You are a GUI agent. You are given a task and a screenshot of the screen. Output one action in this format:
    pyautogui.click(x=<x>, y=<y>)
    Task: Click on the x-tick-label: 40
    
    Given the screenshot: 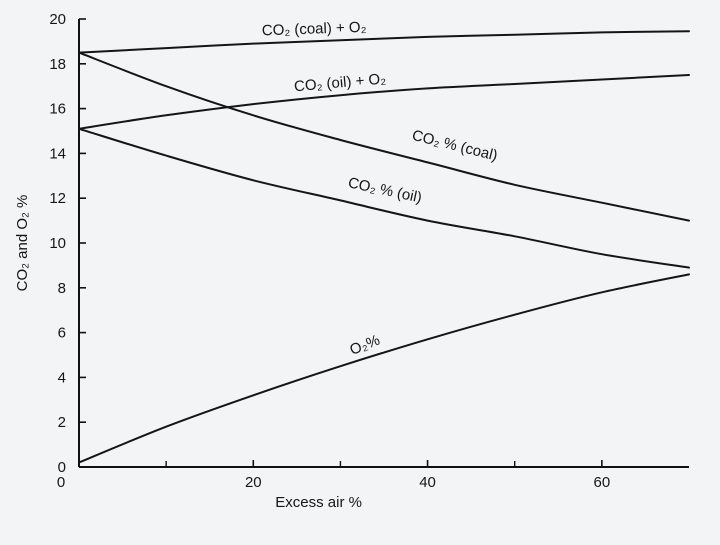 What is the action you would take?
    pyautogui.click(x=427, y=482)
    